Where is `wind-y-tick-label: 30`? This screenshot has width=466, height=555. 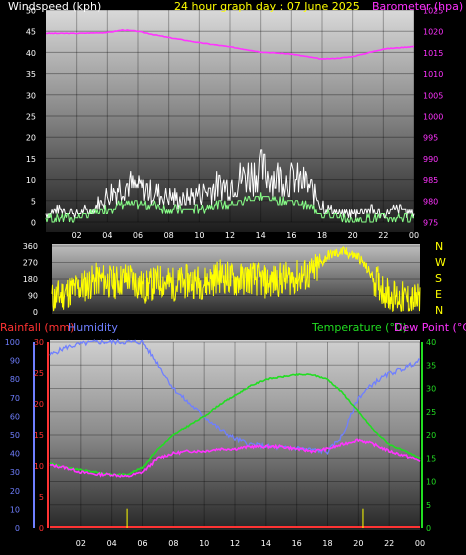 wind-y-tick-label: 30 is located at coordinates (31, 95).